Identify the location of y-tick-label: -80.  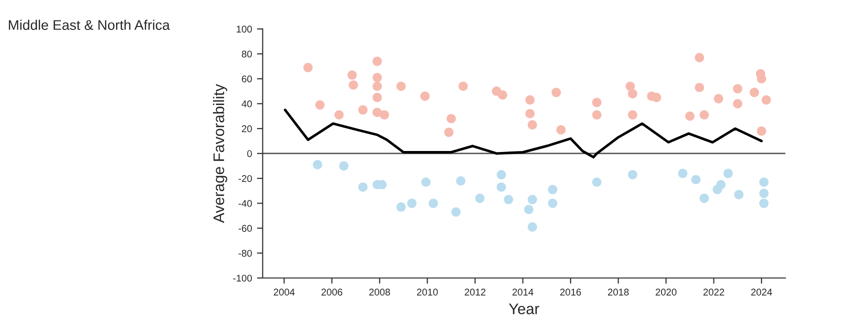
(245, 253).